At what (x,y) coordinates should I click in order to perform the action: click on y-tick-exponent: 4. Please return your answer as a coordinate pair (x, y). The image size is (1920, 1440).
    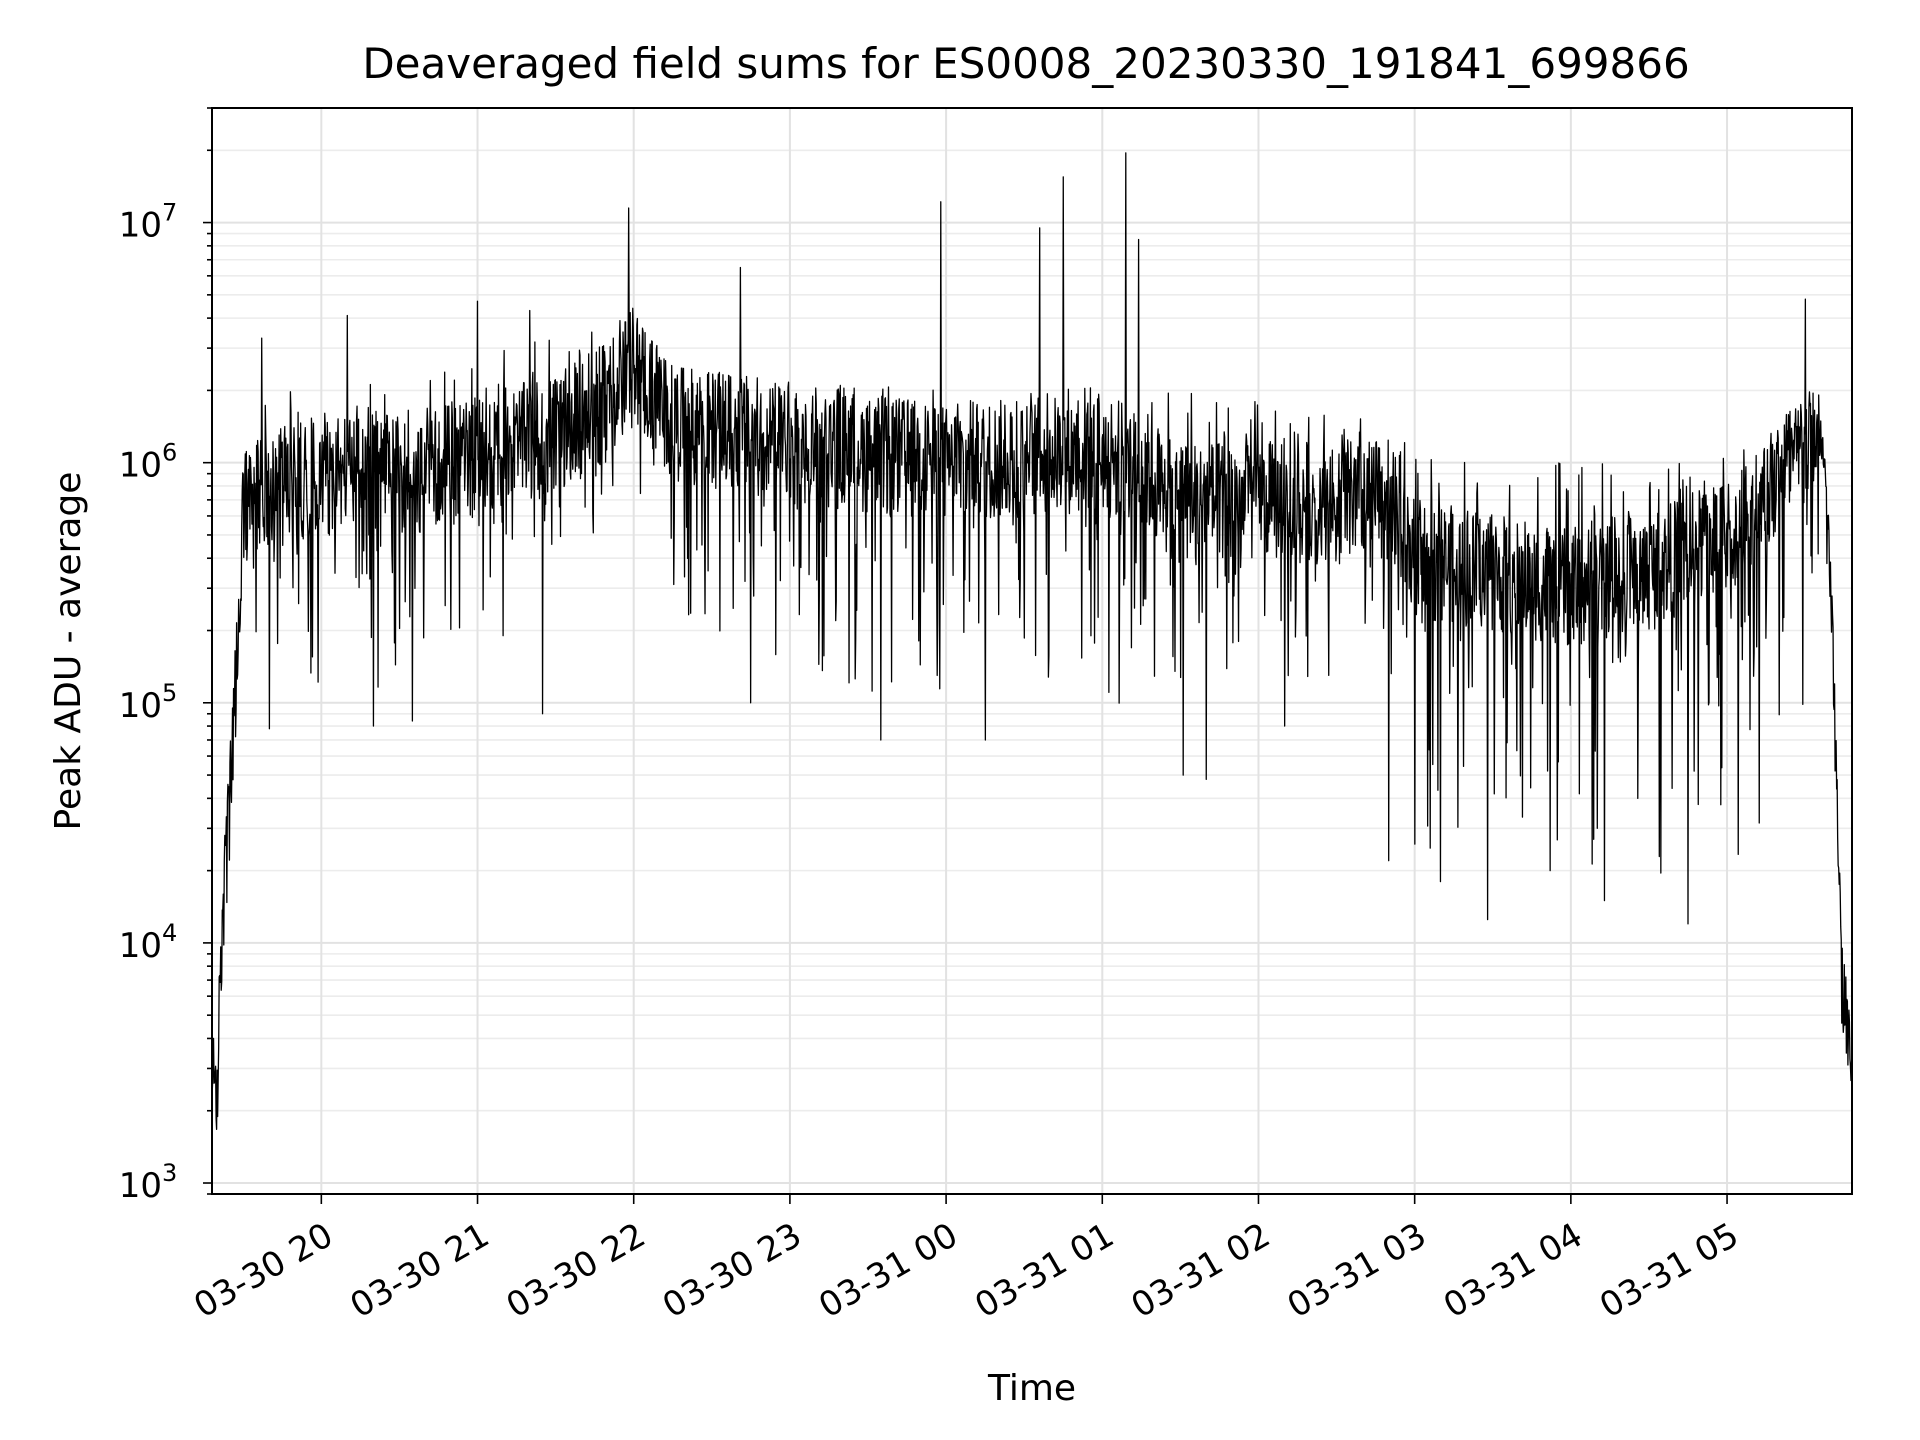
    Looking at the image, I should click on (169, 933).